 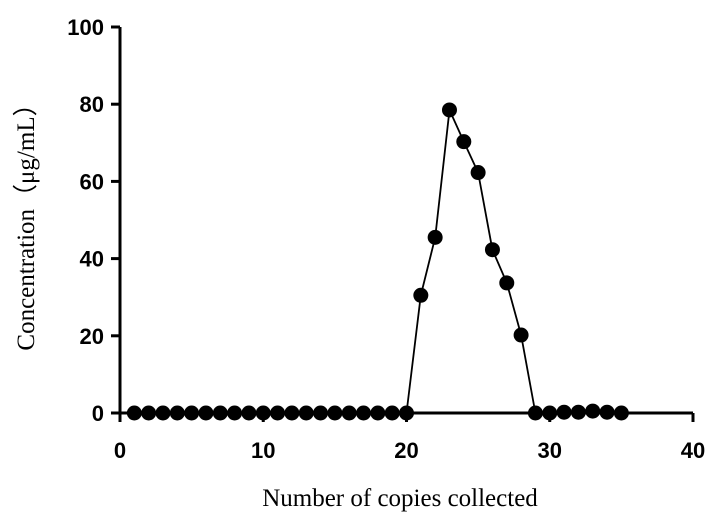 What do you see at coordinates (85, 27) in the screenshot?
I see `y-tick-label: 100` at bounding box center [85, 27].